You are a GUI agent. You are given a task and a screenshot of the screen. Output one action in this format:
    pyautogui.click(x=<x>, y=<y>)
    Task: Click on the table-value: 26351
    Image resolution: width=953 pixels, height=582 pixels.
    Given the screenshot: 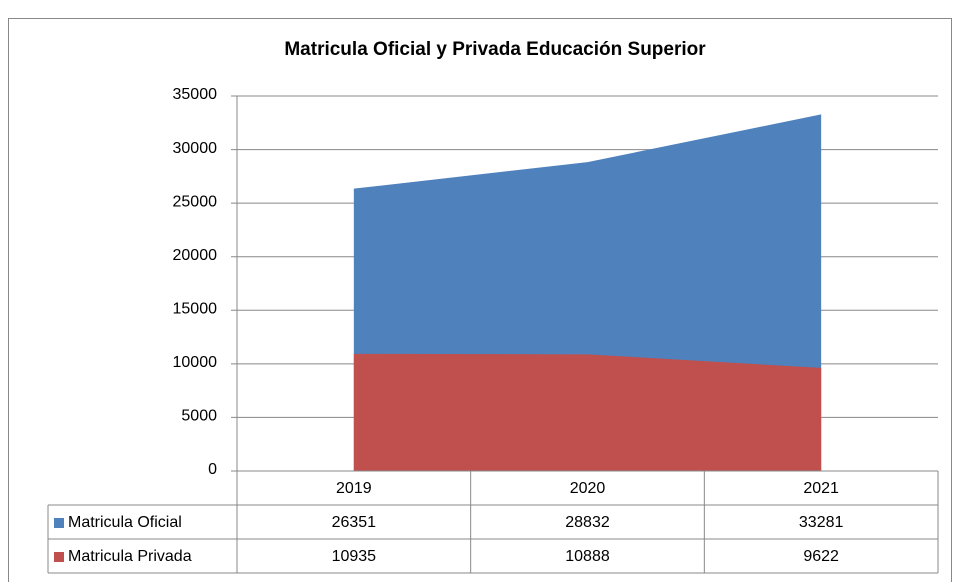 What is the action you would take?
    pyautogui.click(x=354, y=522)
    